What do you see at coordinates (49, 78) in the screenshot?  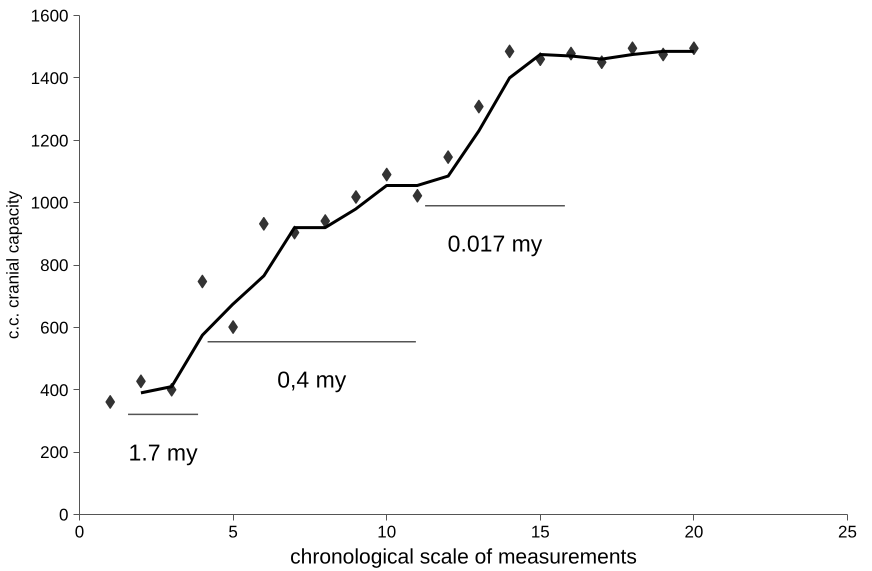 I see `y-tick-label: 1400` at bounding box center [49, 78].